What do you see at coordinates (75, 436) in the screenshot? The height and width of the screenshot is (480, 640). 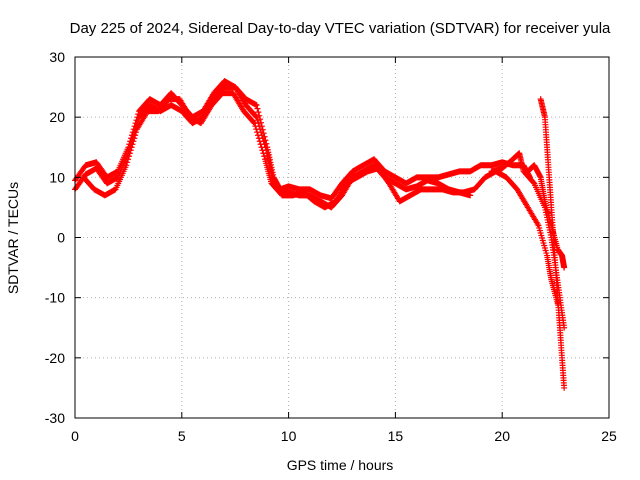 I see `x-tick-label: 0` at bounding box center [75, 436].